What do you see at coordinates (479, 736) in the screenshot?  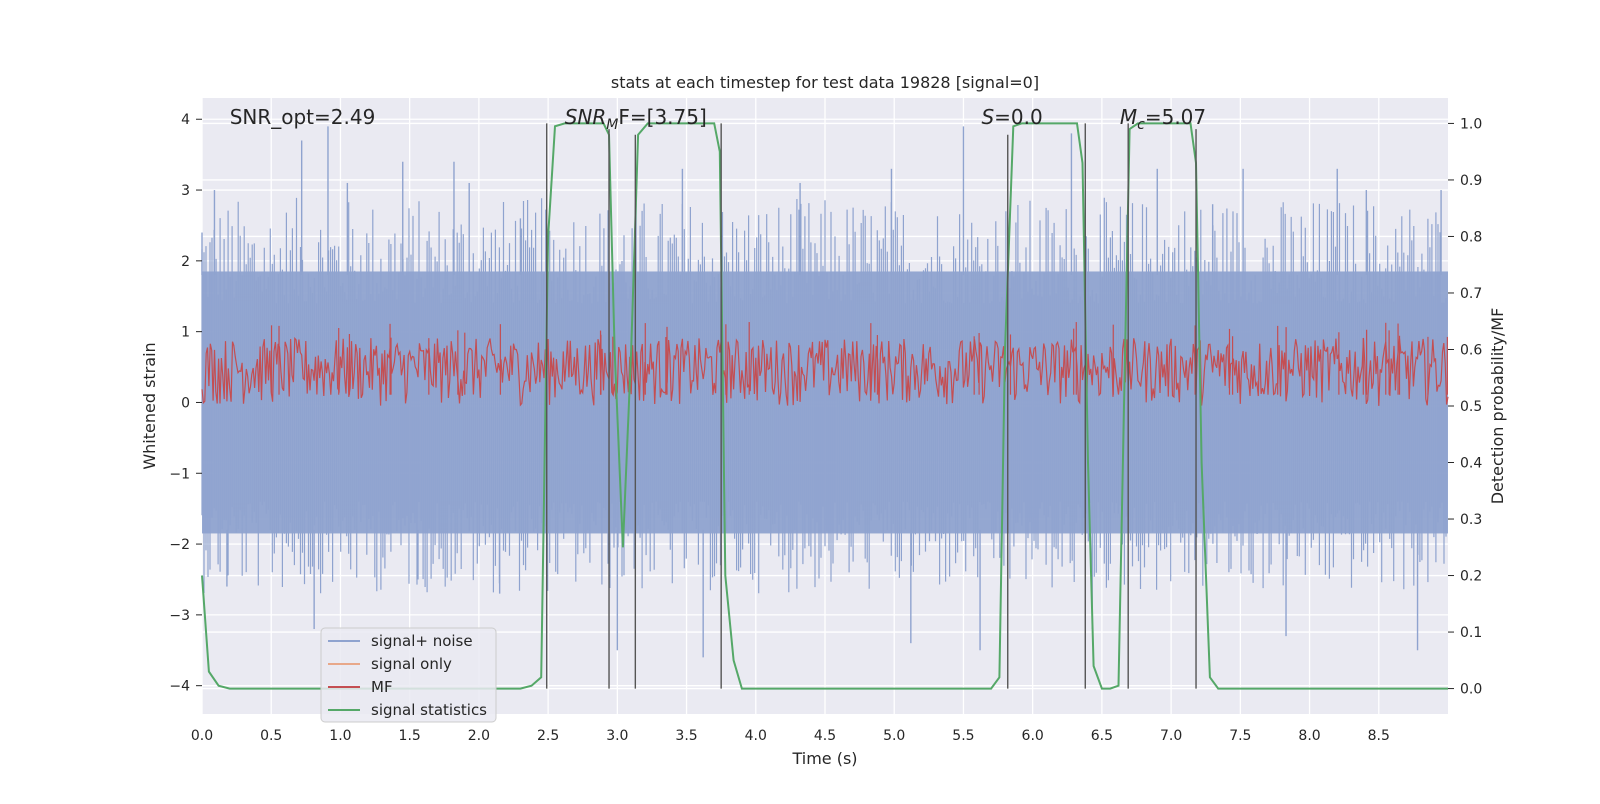 I see `x-tick-label: 2.0` at bounding box center [479, 736].